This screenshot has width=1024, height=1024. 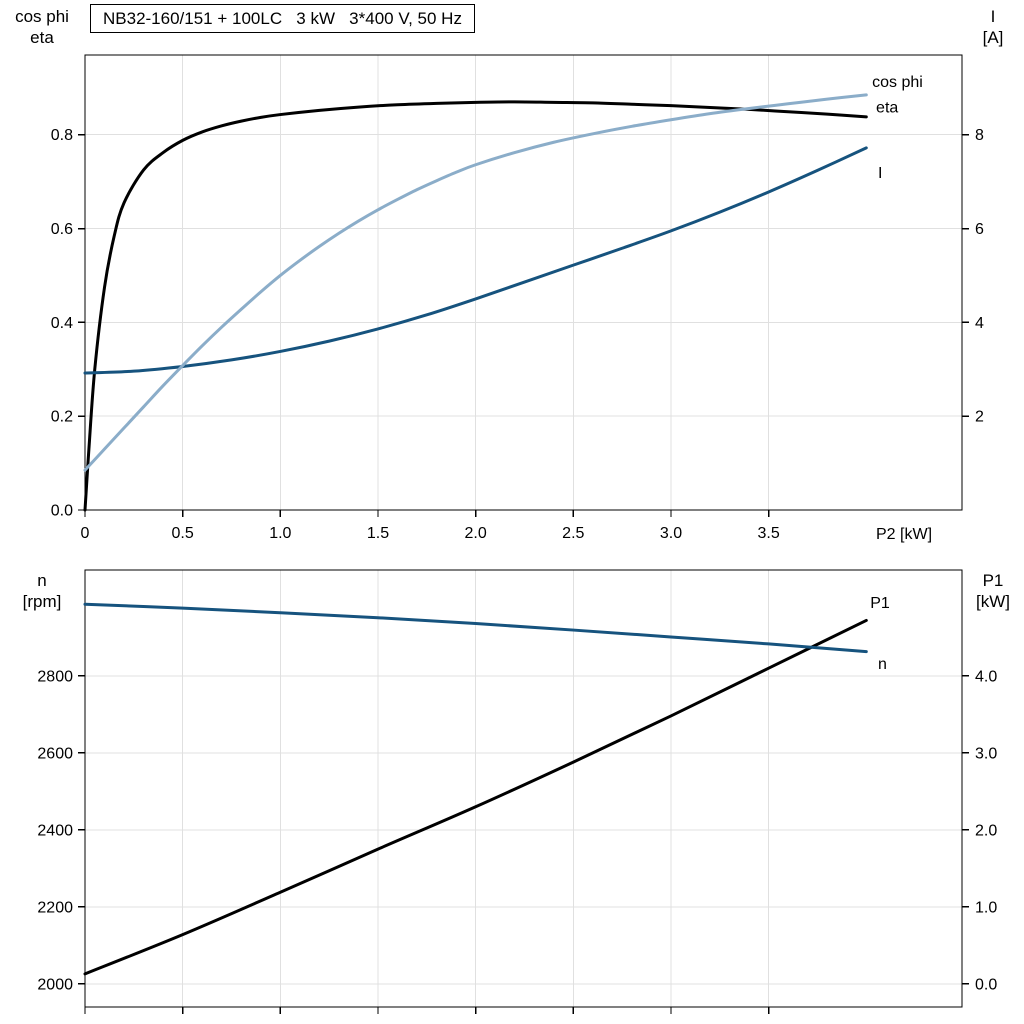 I want to click on right-axis-name-line2: [A], so click(x=993, y=37).